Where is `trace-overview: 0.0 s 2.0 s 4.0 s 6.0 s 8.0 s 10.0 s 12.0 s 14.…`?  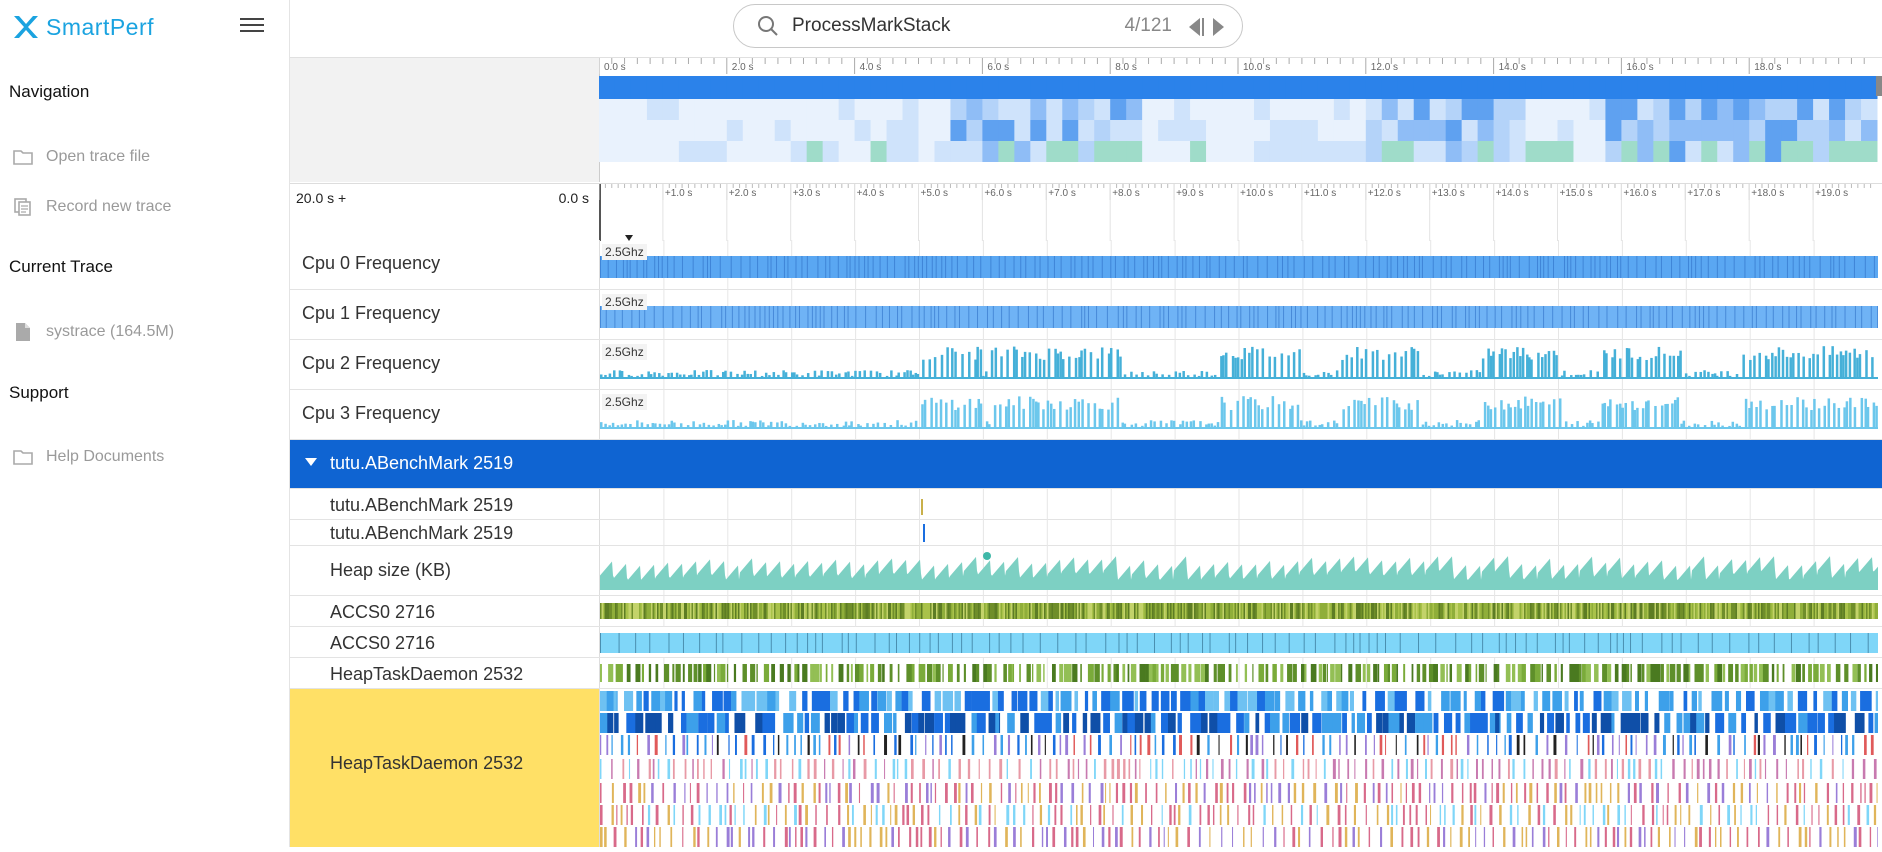 trace-overview: 0.0 s 2.0 s 4.0 s 6.0 s 8.0 s 10.0 s 12.0 s 14.… is located at coordinates (1240, 120).